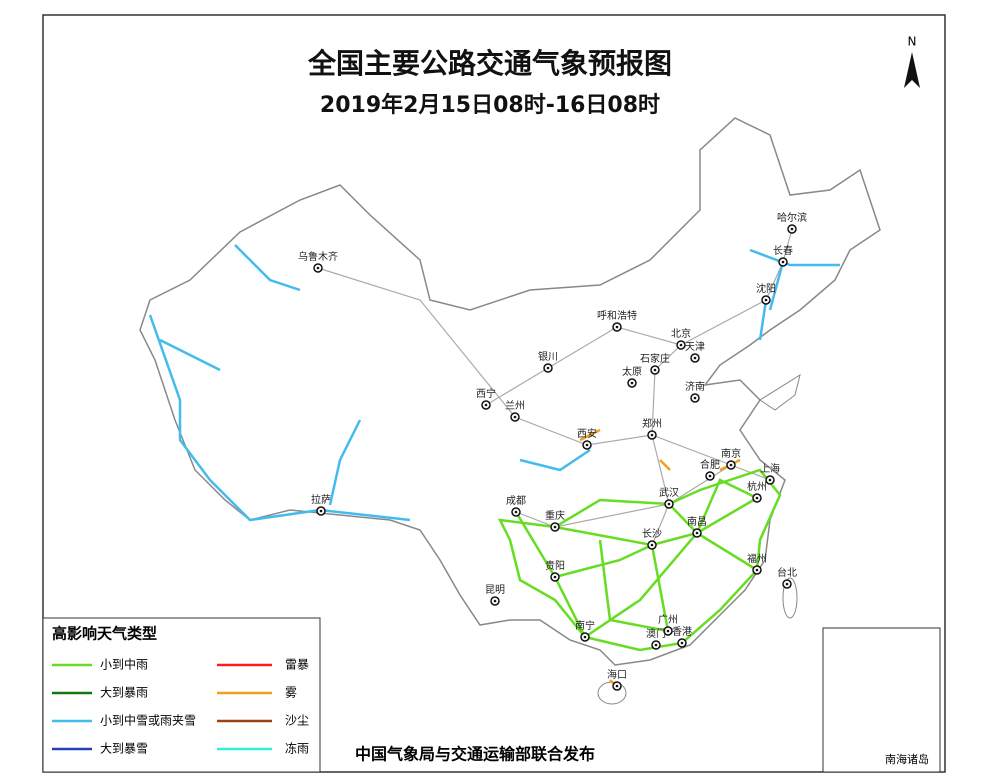 This screenshot has width=985, height=781. What do you see at coordinates (710, 464) in the screenshot?
I see `city-label: 合肥` at bounding box center [710, 464].